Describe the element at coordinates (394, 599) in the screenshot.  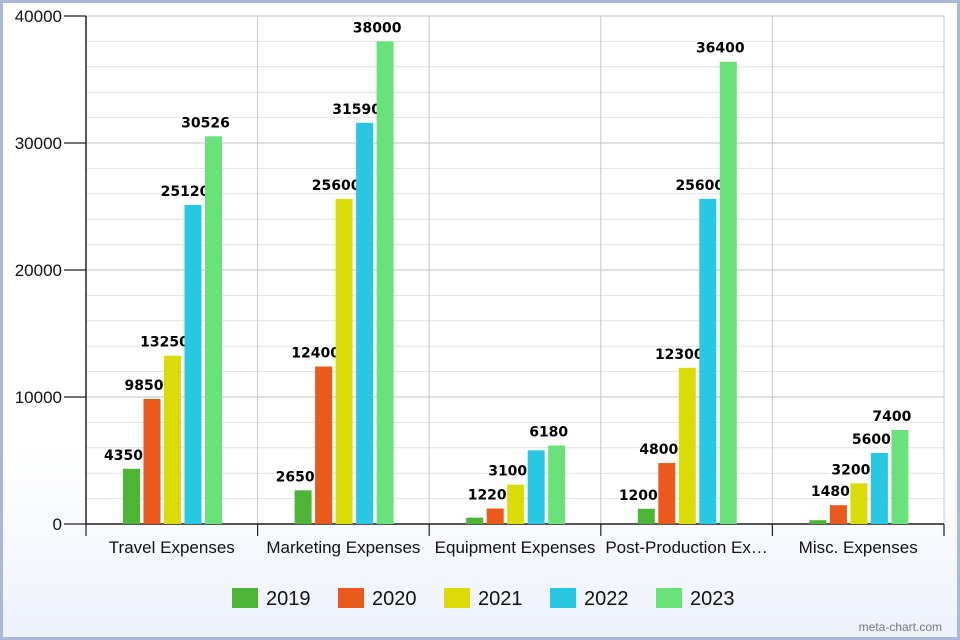
I see `legend-label: 2020` at that location.